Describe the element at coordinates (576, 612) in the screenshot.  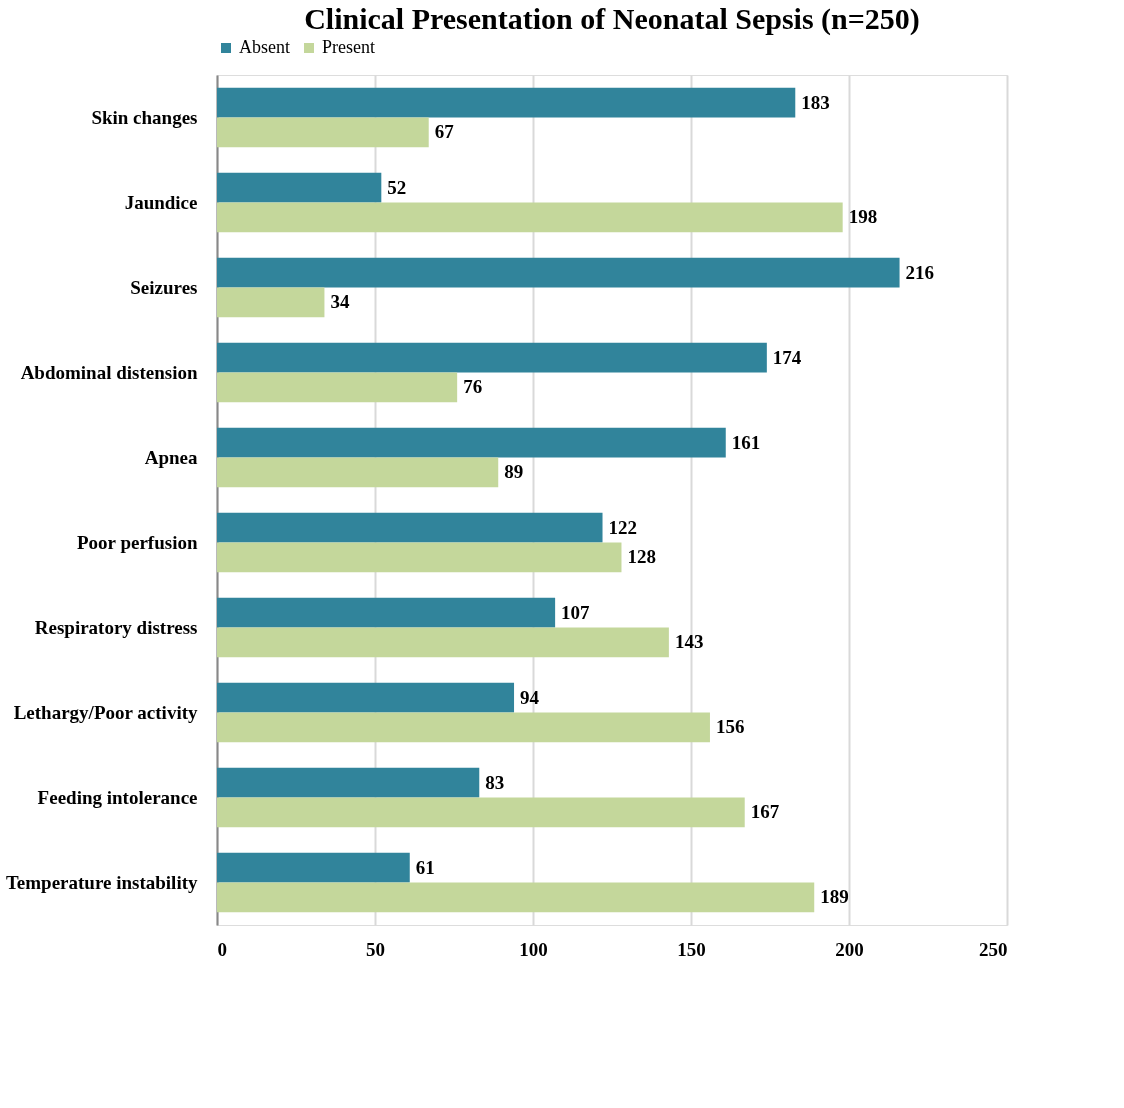
I see `data-label: 107` at that location.